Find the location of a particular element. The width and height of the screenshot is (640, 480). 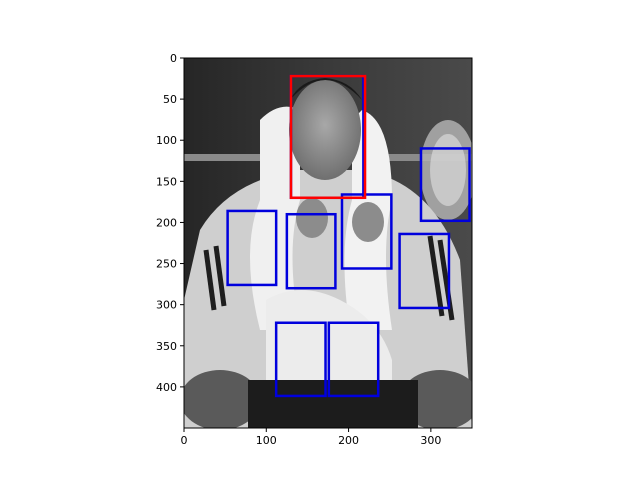

y-tick-label: 250 is located at coordinates (166, 264).